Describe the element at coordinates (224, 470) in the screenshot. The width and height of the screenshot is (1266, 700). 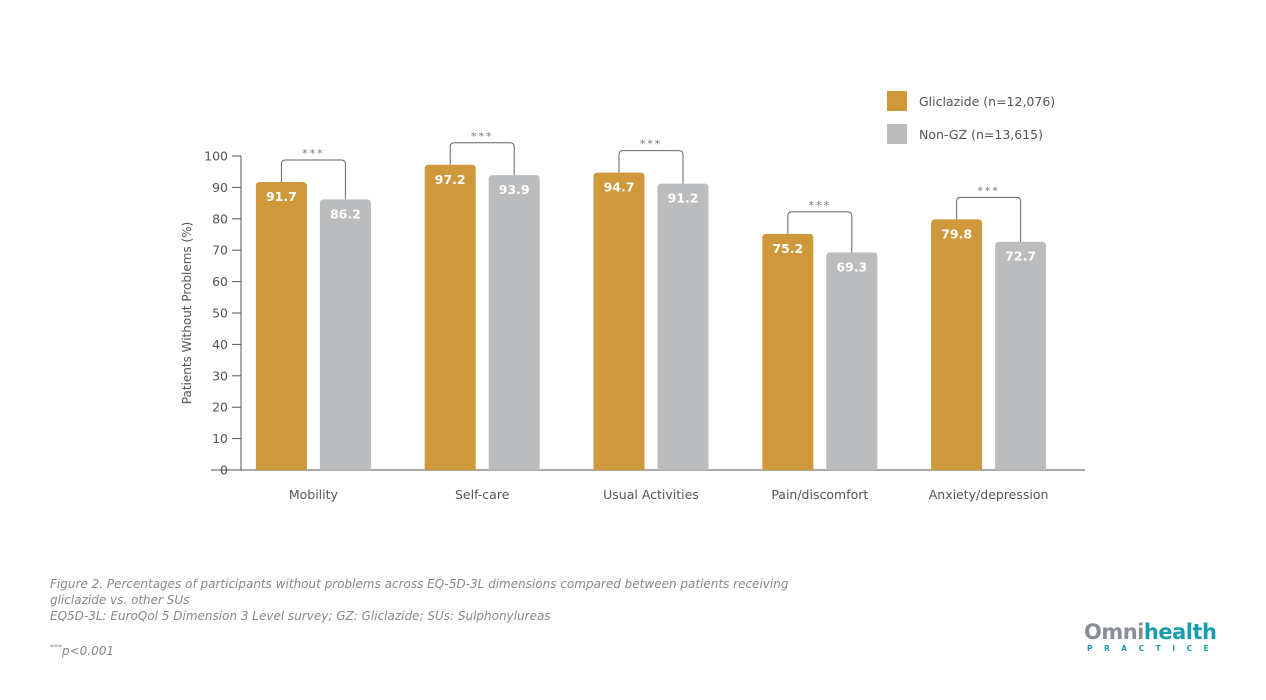
I see `y-tick-label: 0` at that location.